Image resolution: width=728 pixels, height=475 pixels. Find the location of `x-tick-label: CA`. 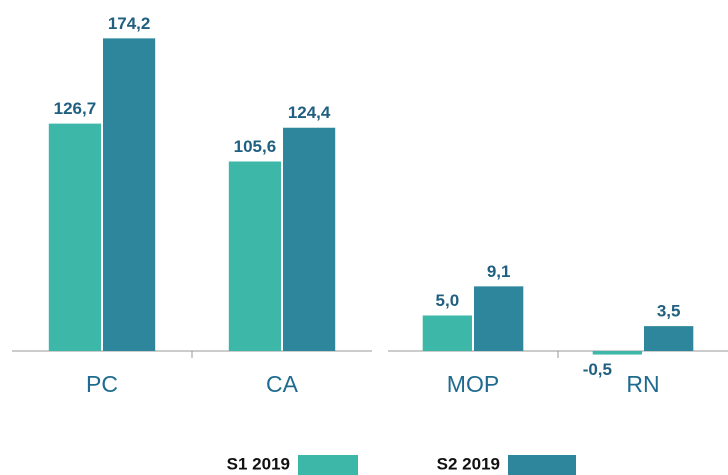

x-tick-label: CA is located at coordinates (282, 384).